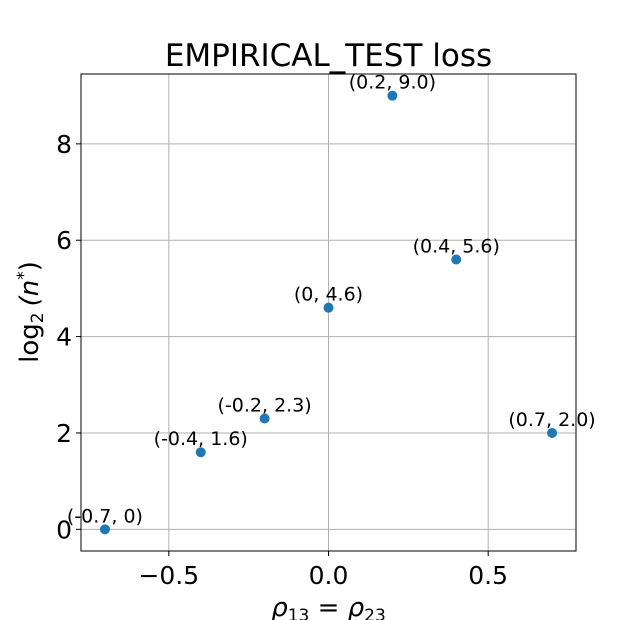  What do you see at coordinates (64, 240) in the screenshot?
I see `y-tick-label: 6` at bounding box center [64, 240].